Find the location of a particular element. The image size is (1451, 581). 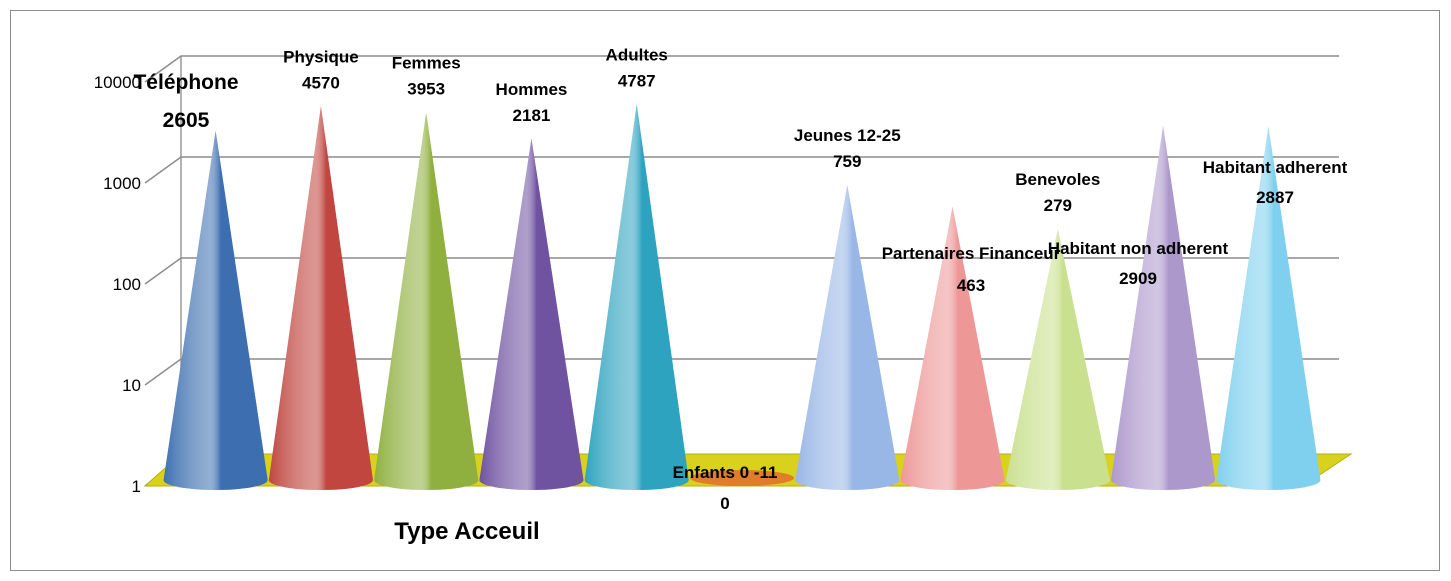

value-label: 463 is located at coordinates (971, 285).